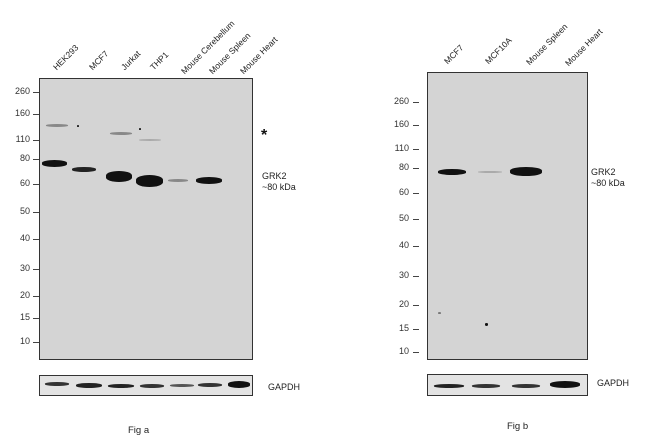 The image size is (650, 440). What do you see at coordinates (159, 60) in the screenshot?
I see `fig-a-lane-label: THP1` at bounding box center [159, 60].